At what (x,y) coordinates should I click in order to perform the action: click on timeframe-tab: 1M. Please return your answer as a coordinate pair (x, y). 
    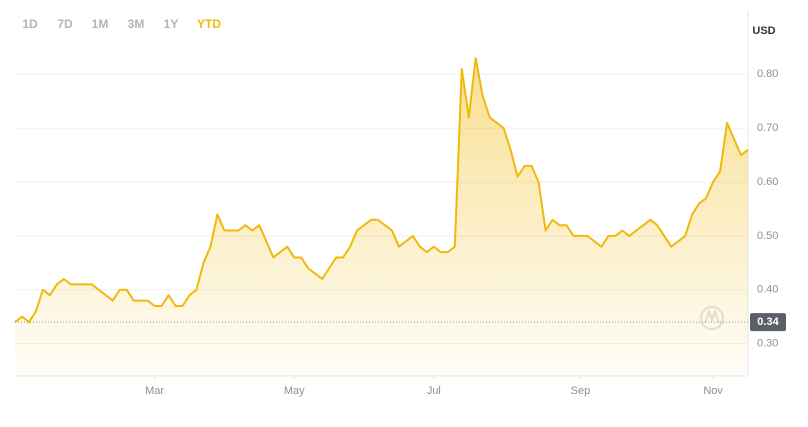
    Looking at the image, I should click on (100, 24).